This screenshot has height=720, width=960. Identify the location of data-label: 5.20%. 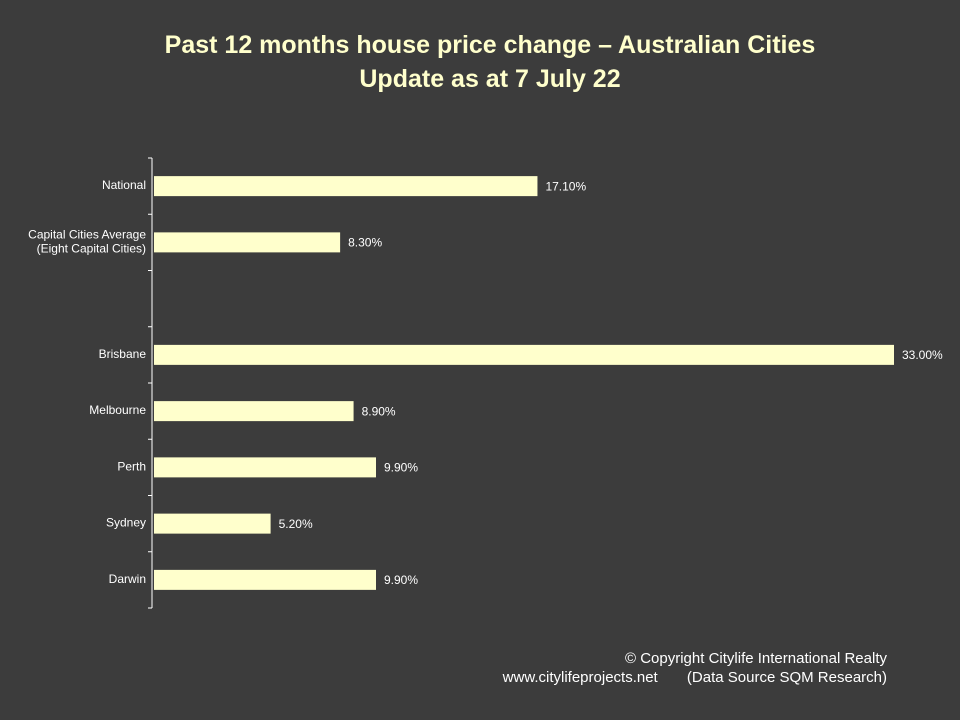
(296, 524).